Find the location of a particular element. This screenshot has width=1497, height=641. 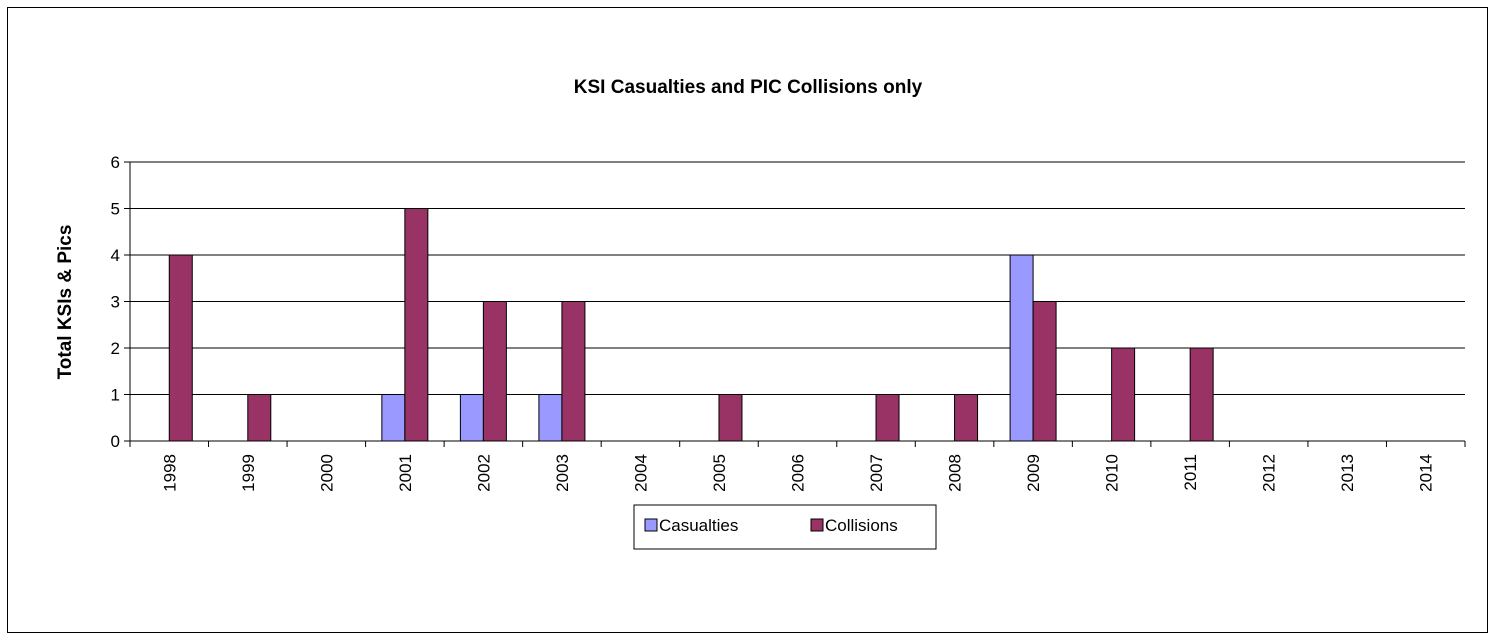

y-tick-label: 1 is located at coordinates (115, 395).